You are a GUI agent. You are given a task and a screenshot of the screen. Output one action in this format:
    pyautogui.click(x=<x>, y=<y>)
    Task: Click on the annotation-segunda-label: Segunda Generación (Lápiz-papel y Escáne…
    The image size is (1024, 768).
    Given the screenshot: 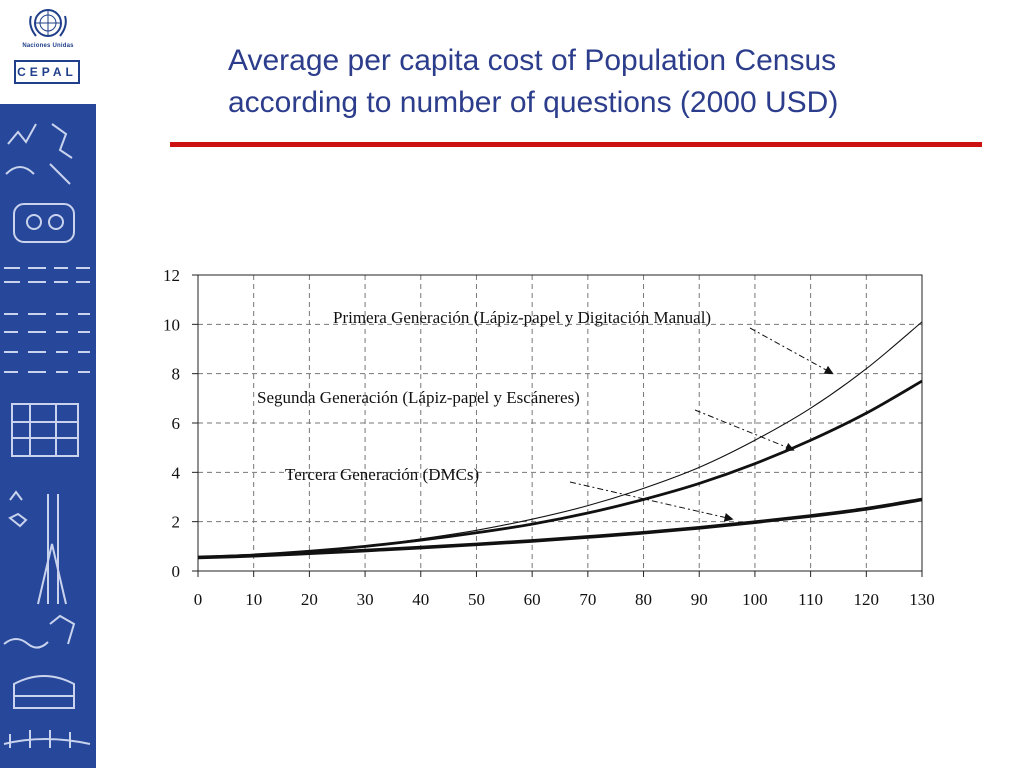 What is the action you would take?
    pyautogui.click(x=418, y=397)
    